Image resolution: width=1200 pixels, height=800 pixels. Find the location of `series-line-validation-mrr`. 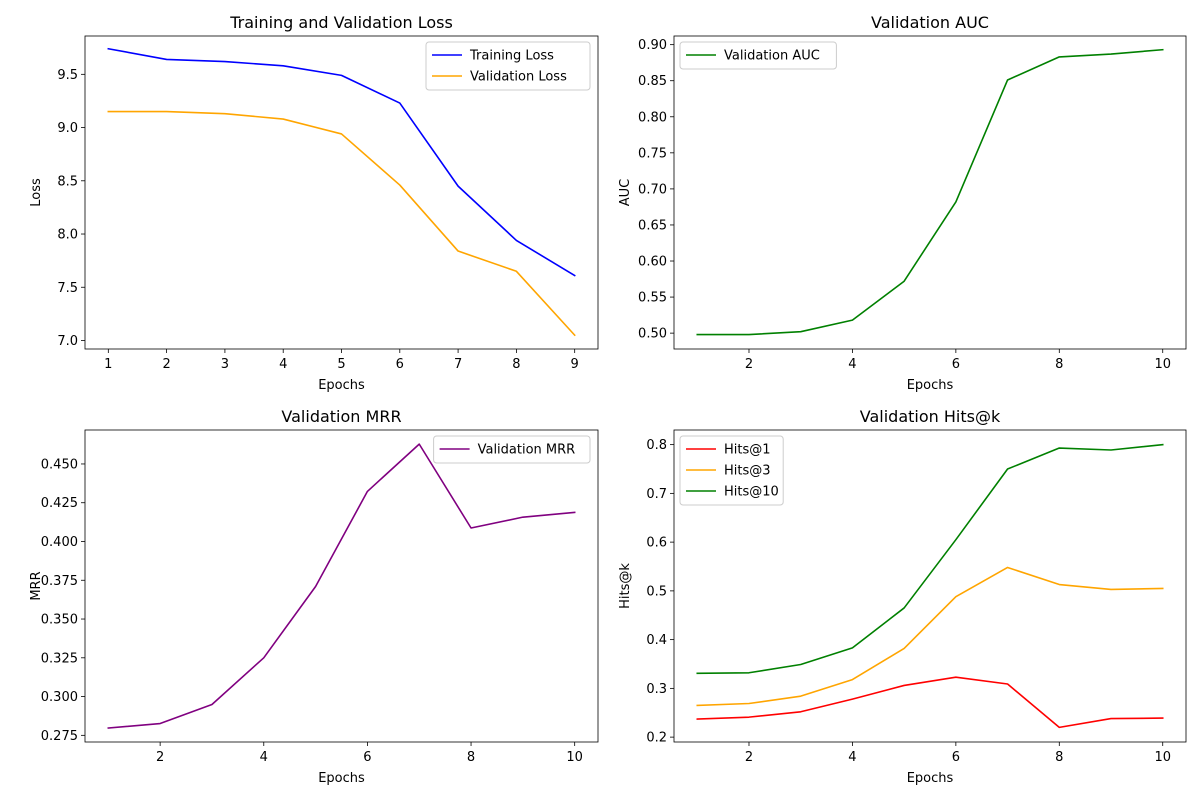

series-line-validation-mrr is located at coordinates (341, 586).